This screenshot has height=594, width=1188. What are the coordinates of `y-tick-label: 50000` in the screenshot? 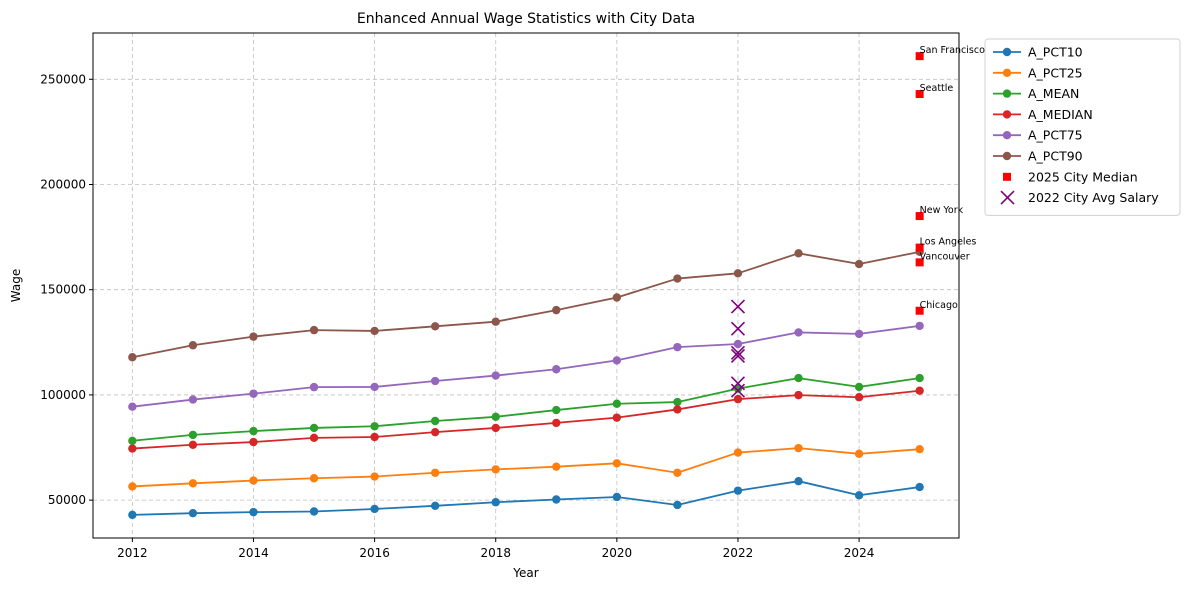 It's located at (67, 500).